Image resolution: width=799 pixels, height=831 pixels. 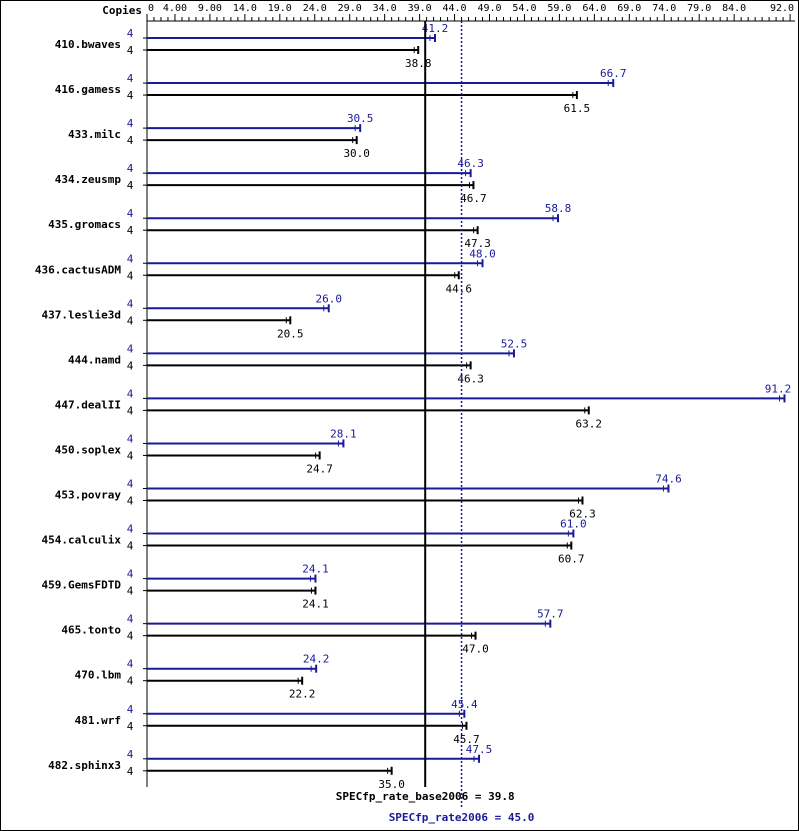 I want to click on x-tick-label: 34.0, so click(x=385, y=8).